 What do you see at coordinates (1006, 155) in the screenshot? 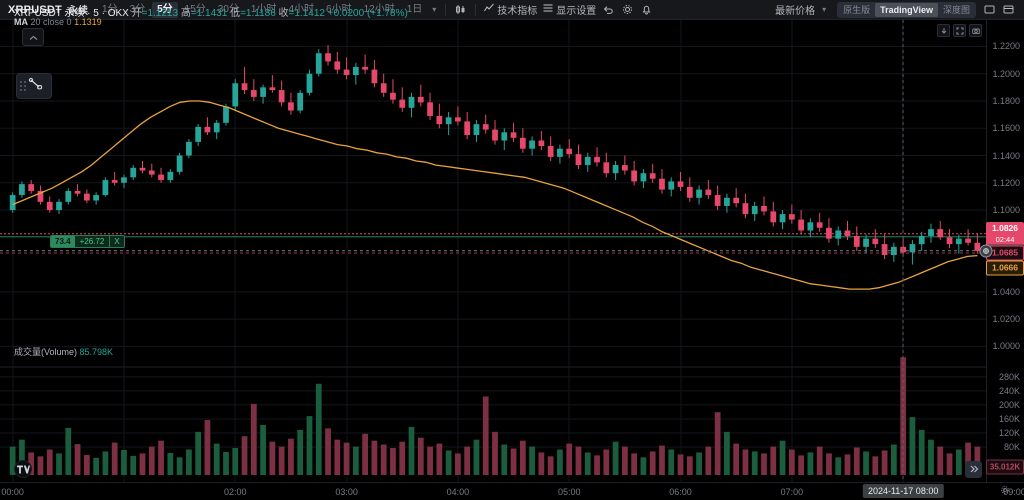
I see `price-tick: 1.1400` at bounding box center [1006, 155].